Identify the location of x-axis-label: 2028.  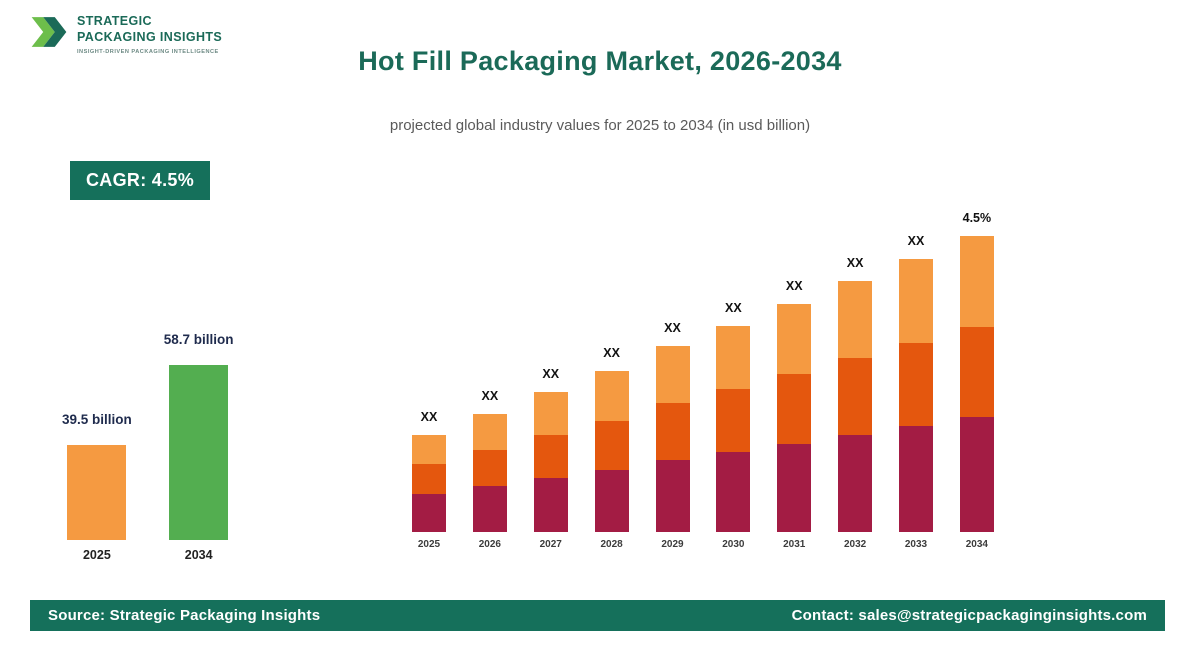
(611, 544).